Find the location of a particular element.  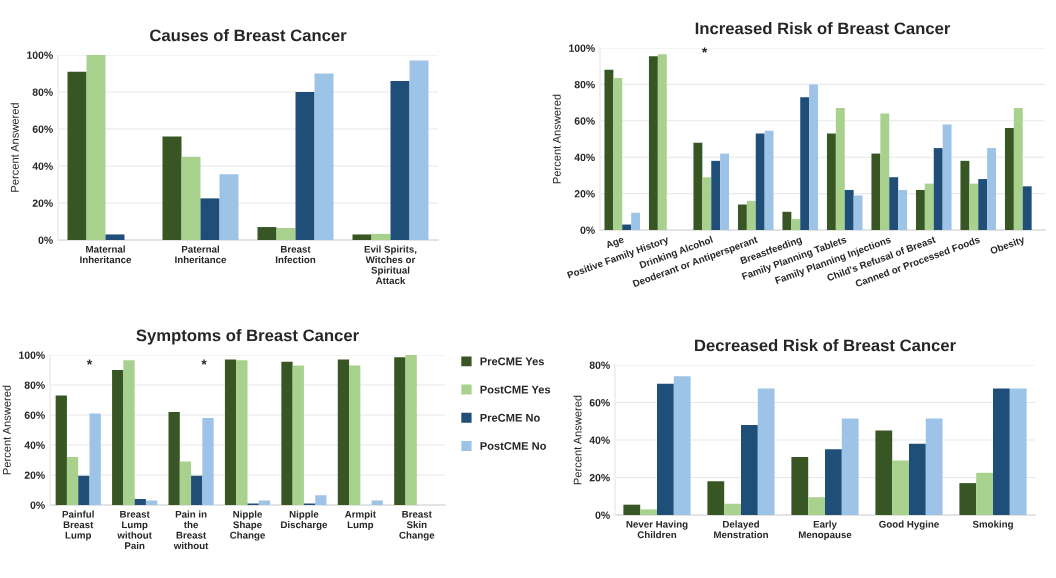

chart-title: Decreased Risk of Breast Cancer is located at coordinates (825, 345).